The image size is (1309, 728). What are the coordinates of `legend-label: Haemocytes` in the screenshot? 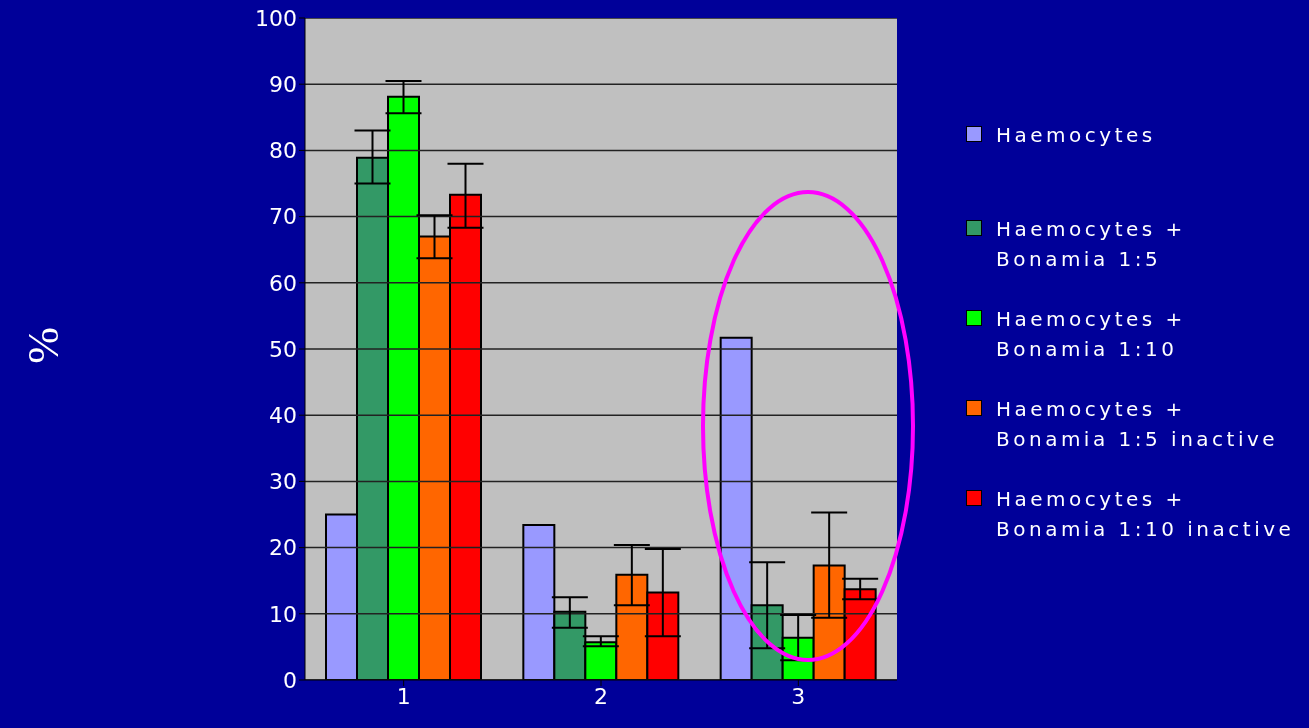 It's located at (1076, 135).